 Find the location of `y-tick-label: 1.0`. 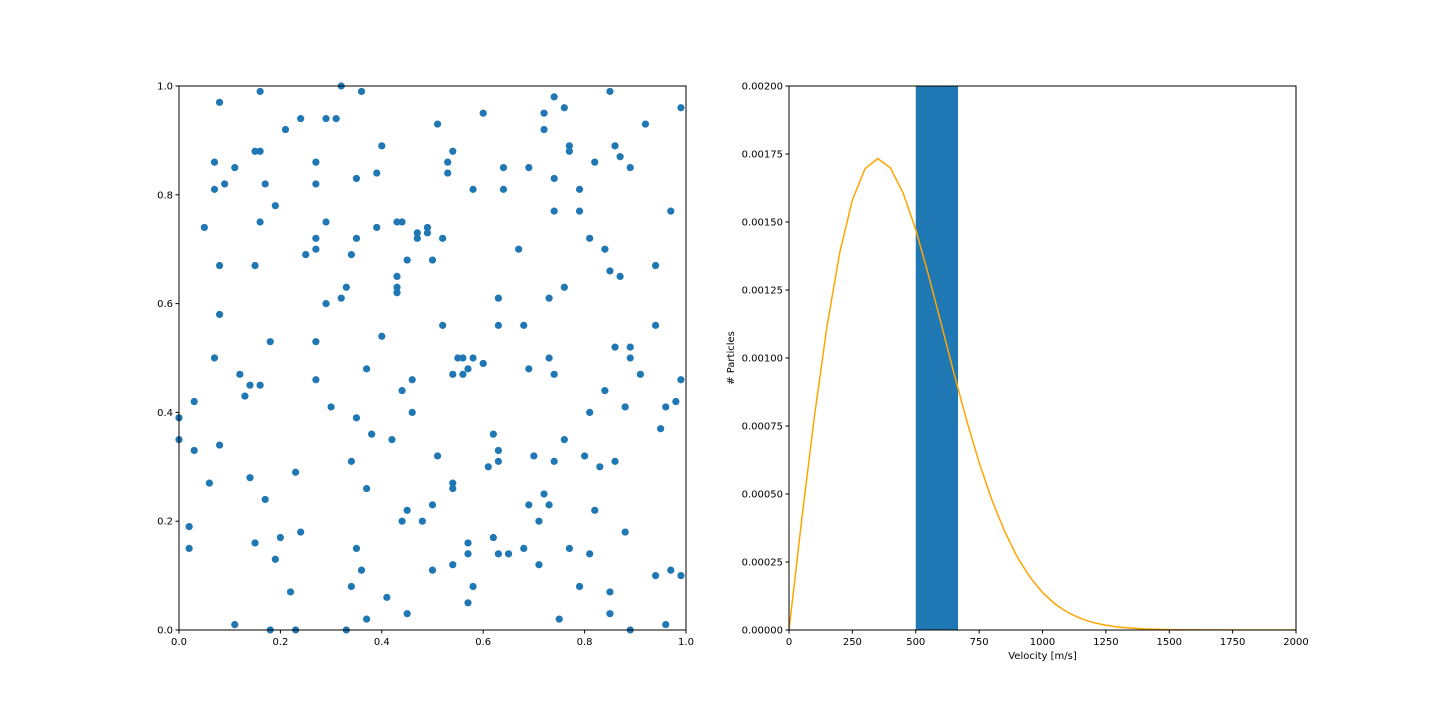

y-tick-label: 1.0 is located at coordinates (165, 87).